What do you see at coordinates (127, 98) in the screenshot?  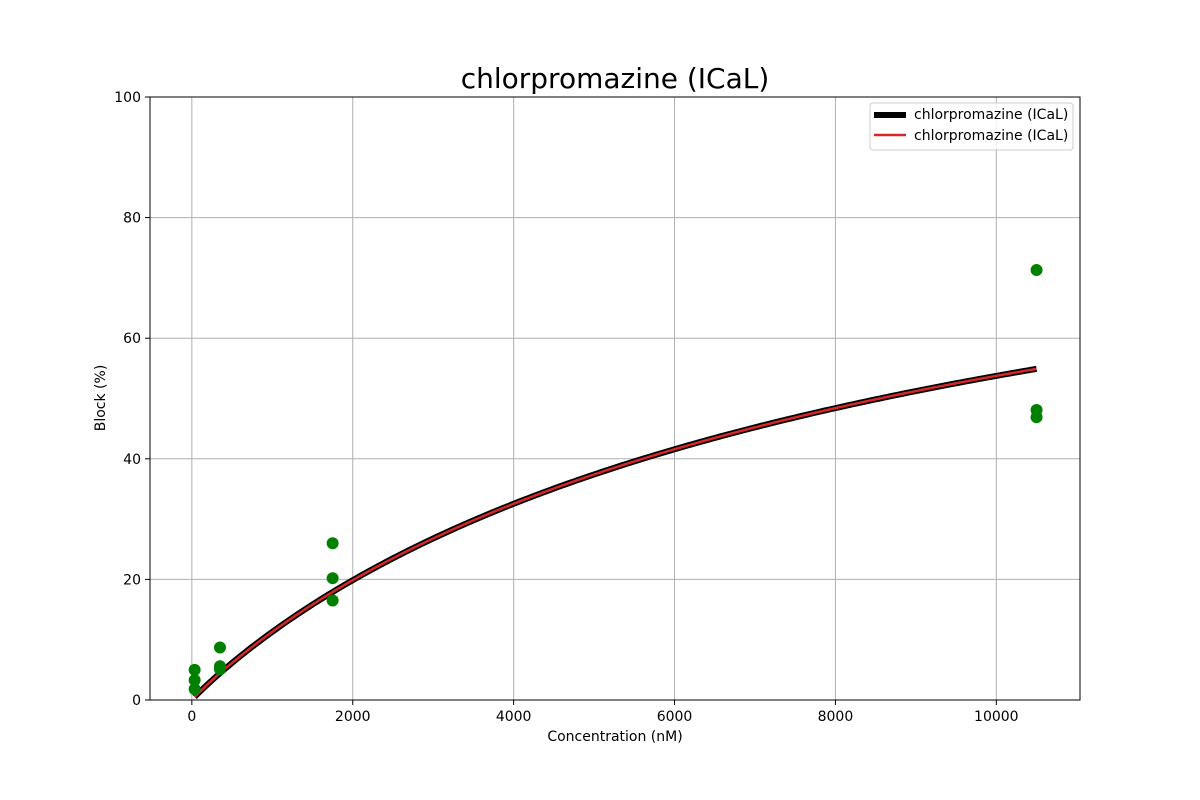 I see `y-tick-label: 100` at bounding box center [127, 98].